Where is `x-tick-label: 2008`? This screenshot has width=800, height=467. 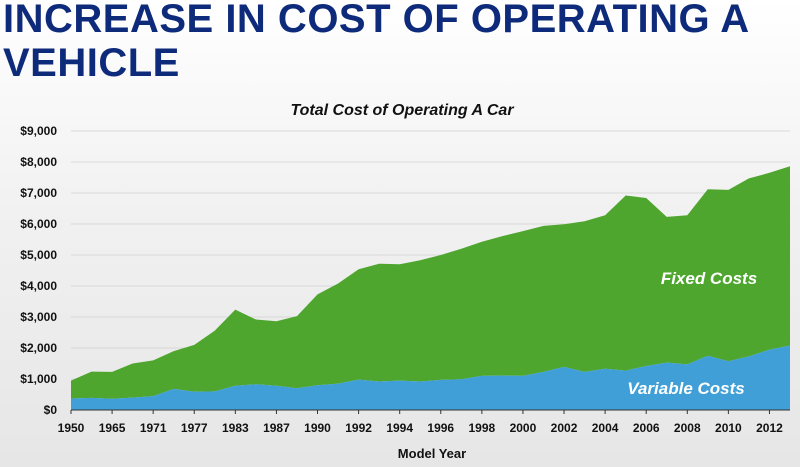
x-tick-label: 2008 is located at coordinates (687, 428).